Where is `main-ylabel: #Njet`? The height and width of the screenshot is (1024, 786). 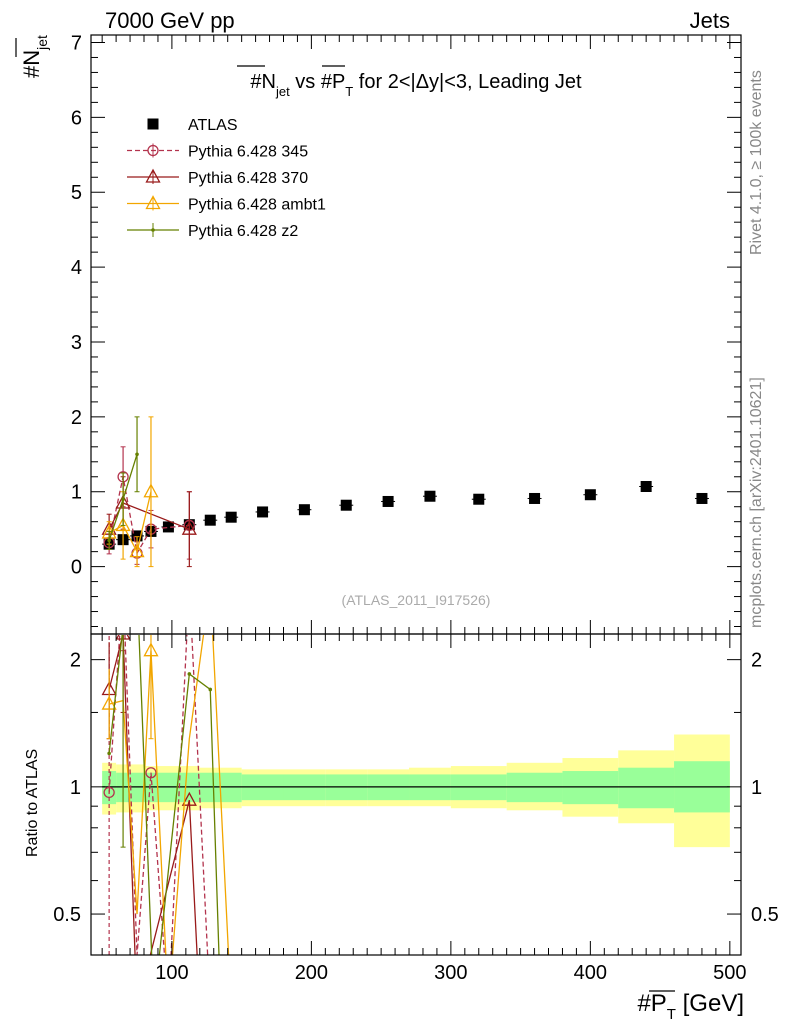
main-ylabel: #Njet is located at coordinates (34, 56).